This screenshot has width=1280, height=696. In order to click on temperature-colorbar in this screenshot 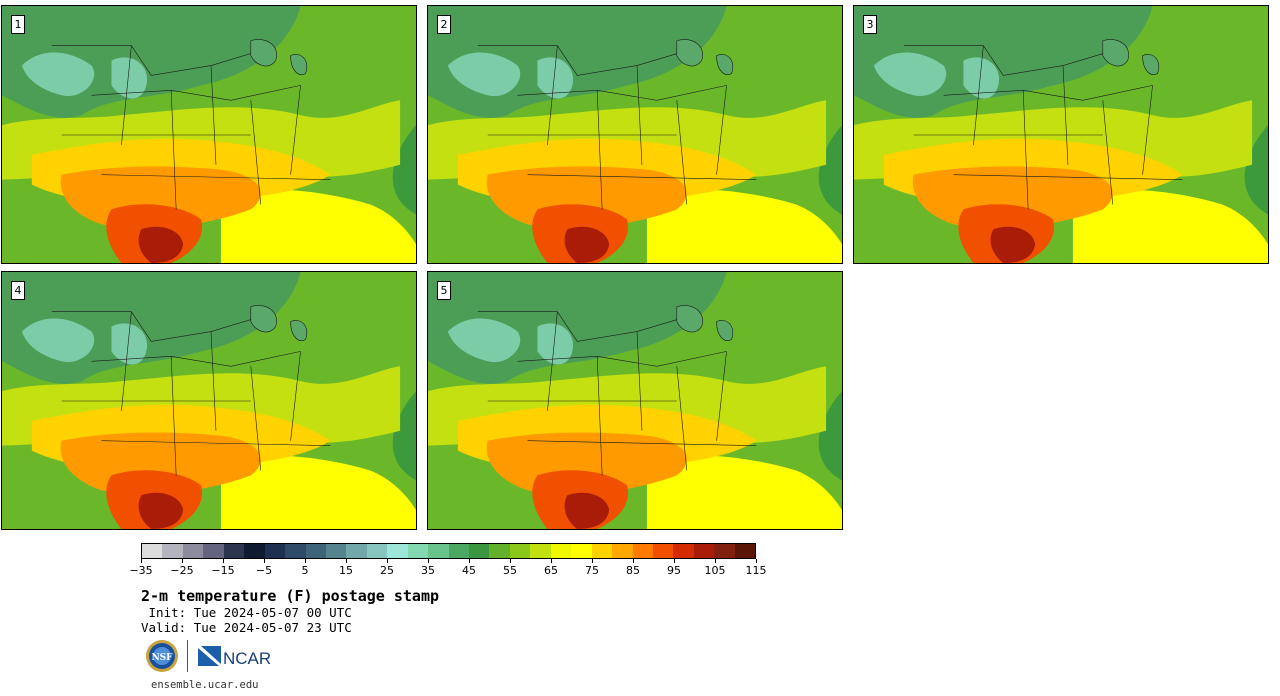, I will do `click(448, 551)`.